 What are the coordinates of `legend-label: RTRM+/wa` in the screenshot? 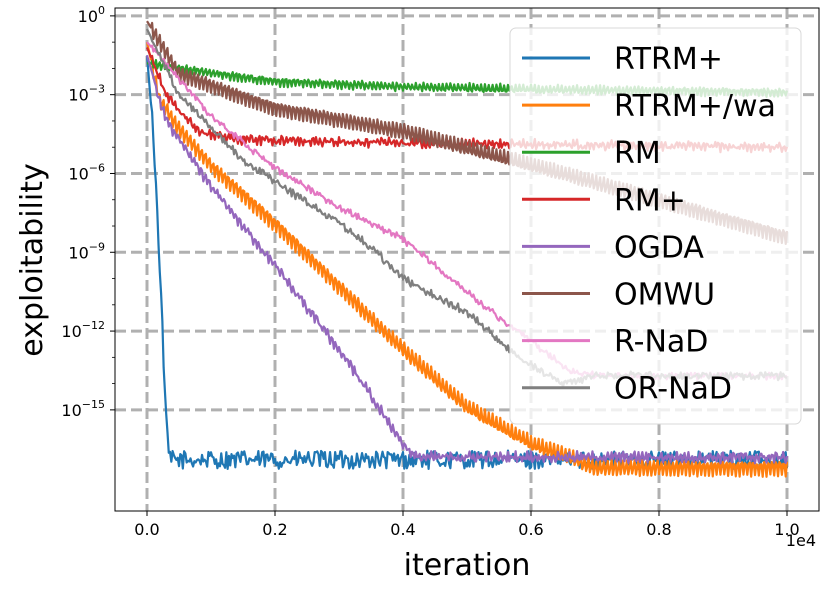 It's located at (695, 106).